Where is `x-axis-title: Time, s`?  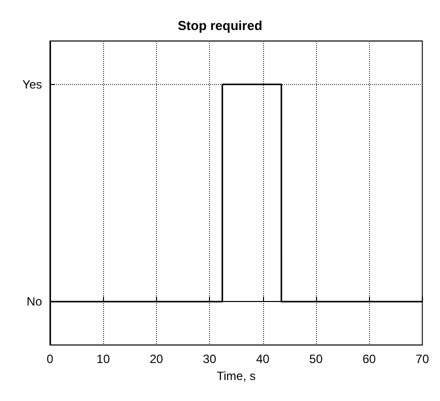
x-axis-title: Time, s is located at coordinates (236, 375).